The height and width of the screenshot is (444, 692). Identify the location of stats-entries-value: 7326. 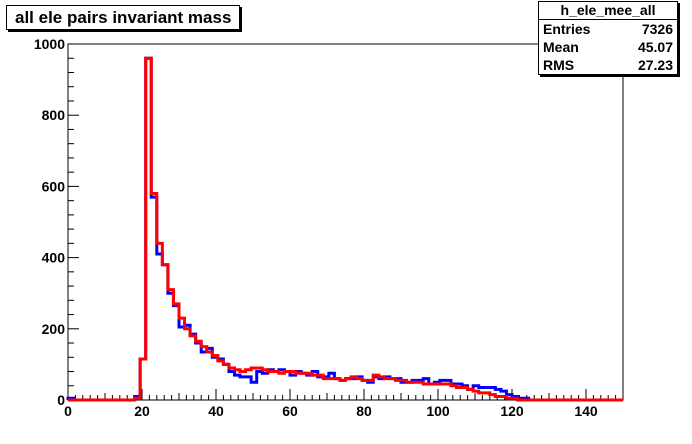
(657, 29).